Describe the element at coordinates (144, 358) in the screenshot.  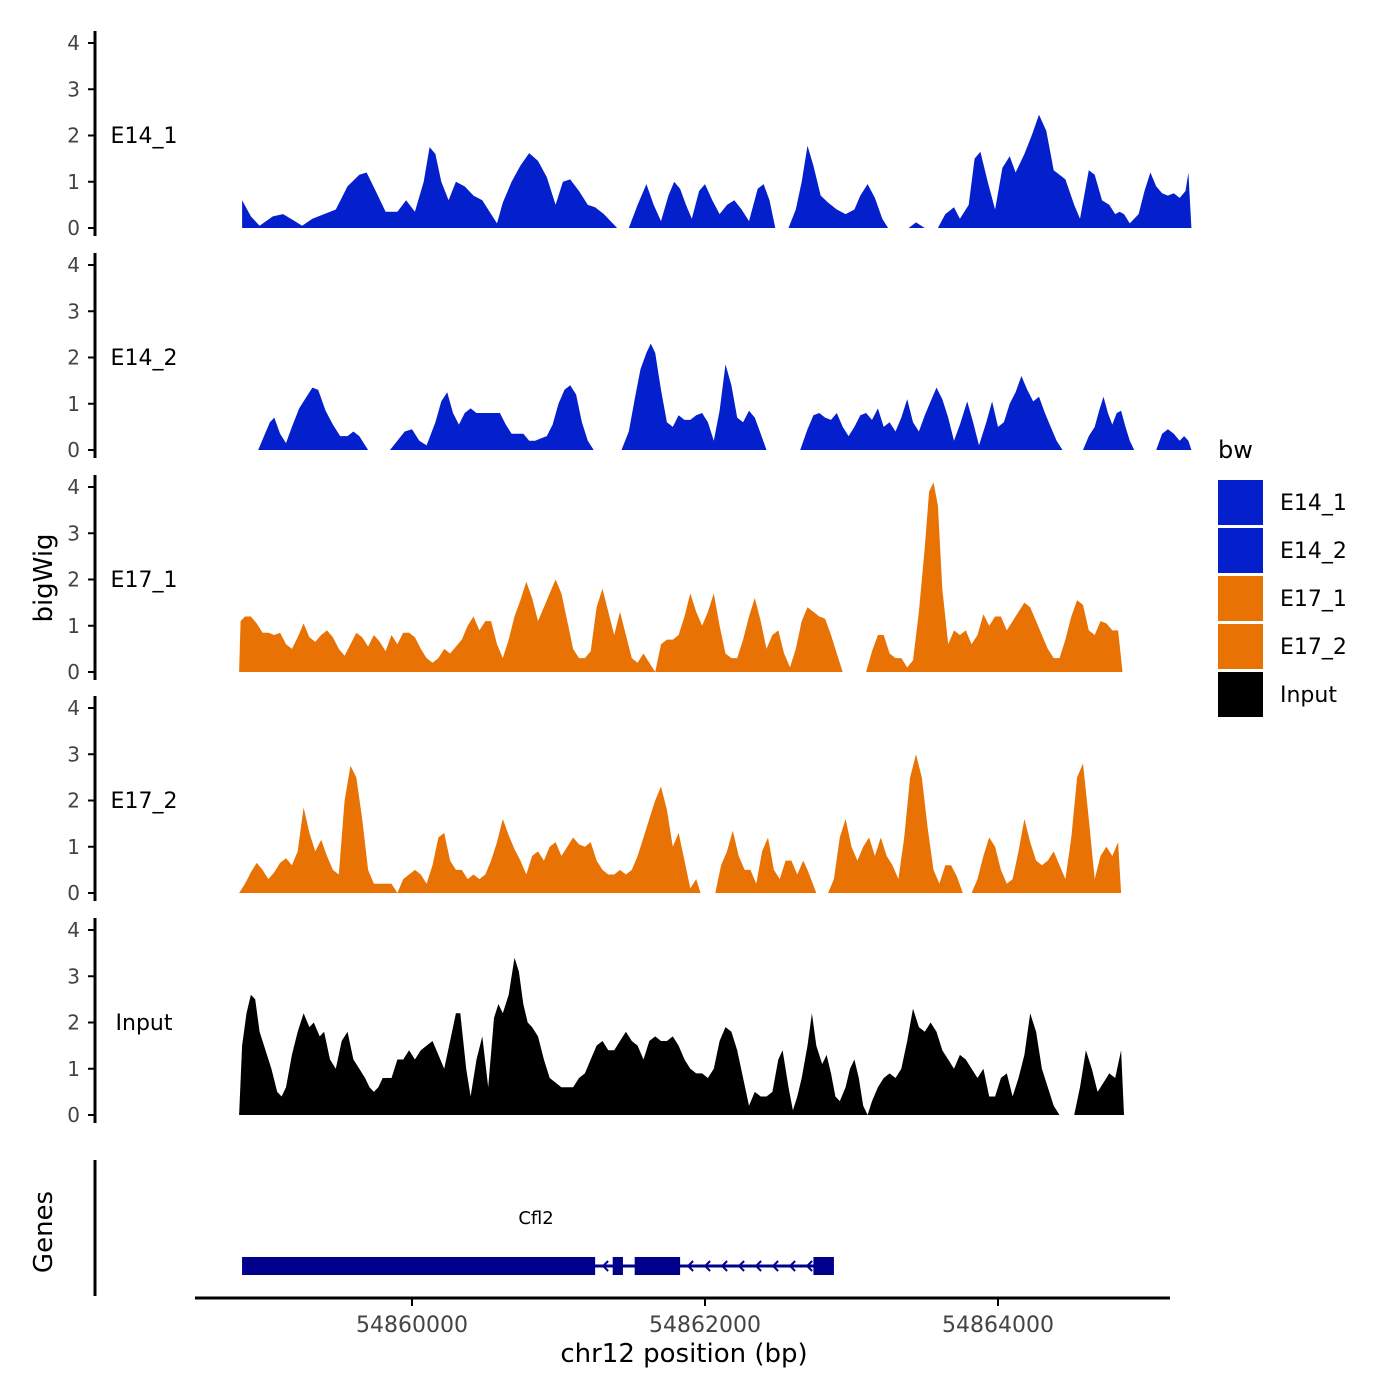
I see `track-label-e14-2: E14_2` at that location.